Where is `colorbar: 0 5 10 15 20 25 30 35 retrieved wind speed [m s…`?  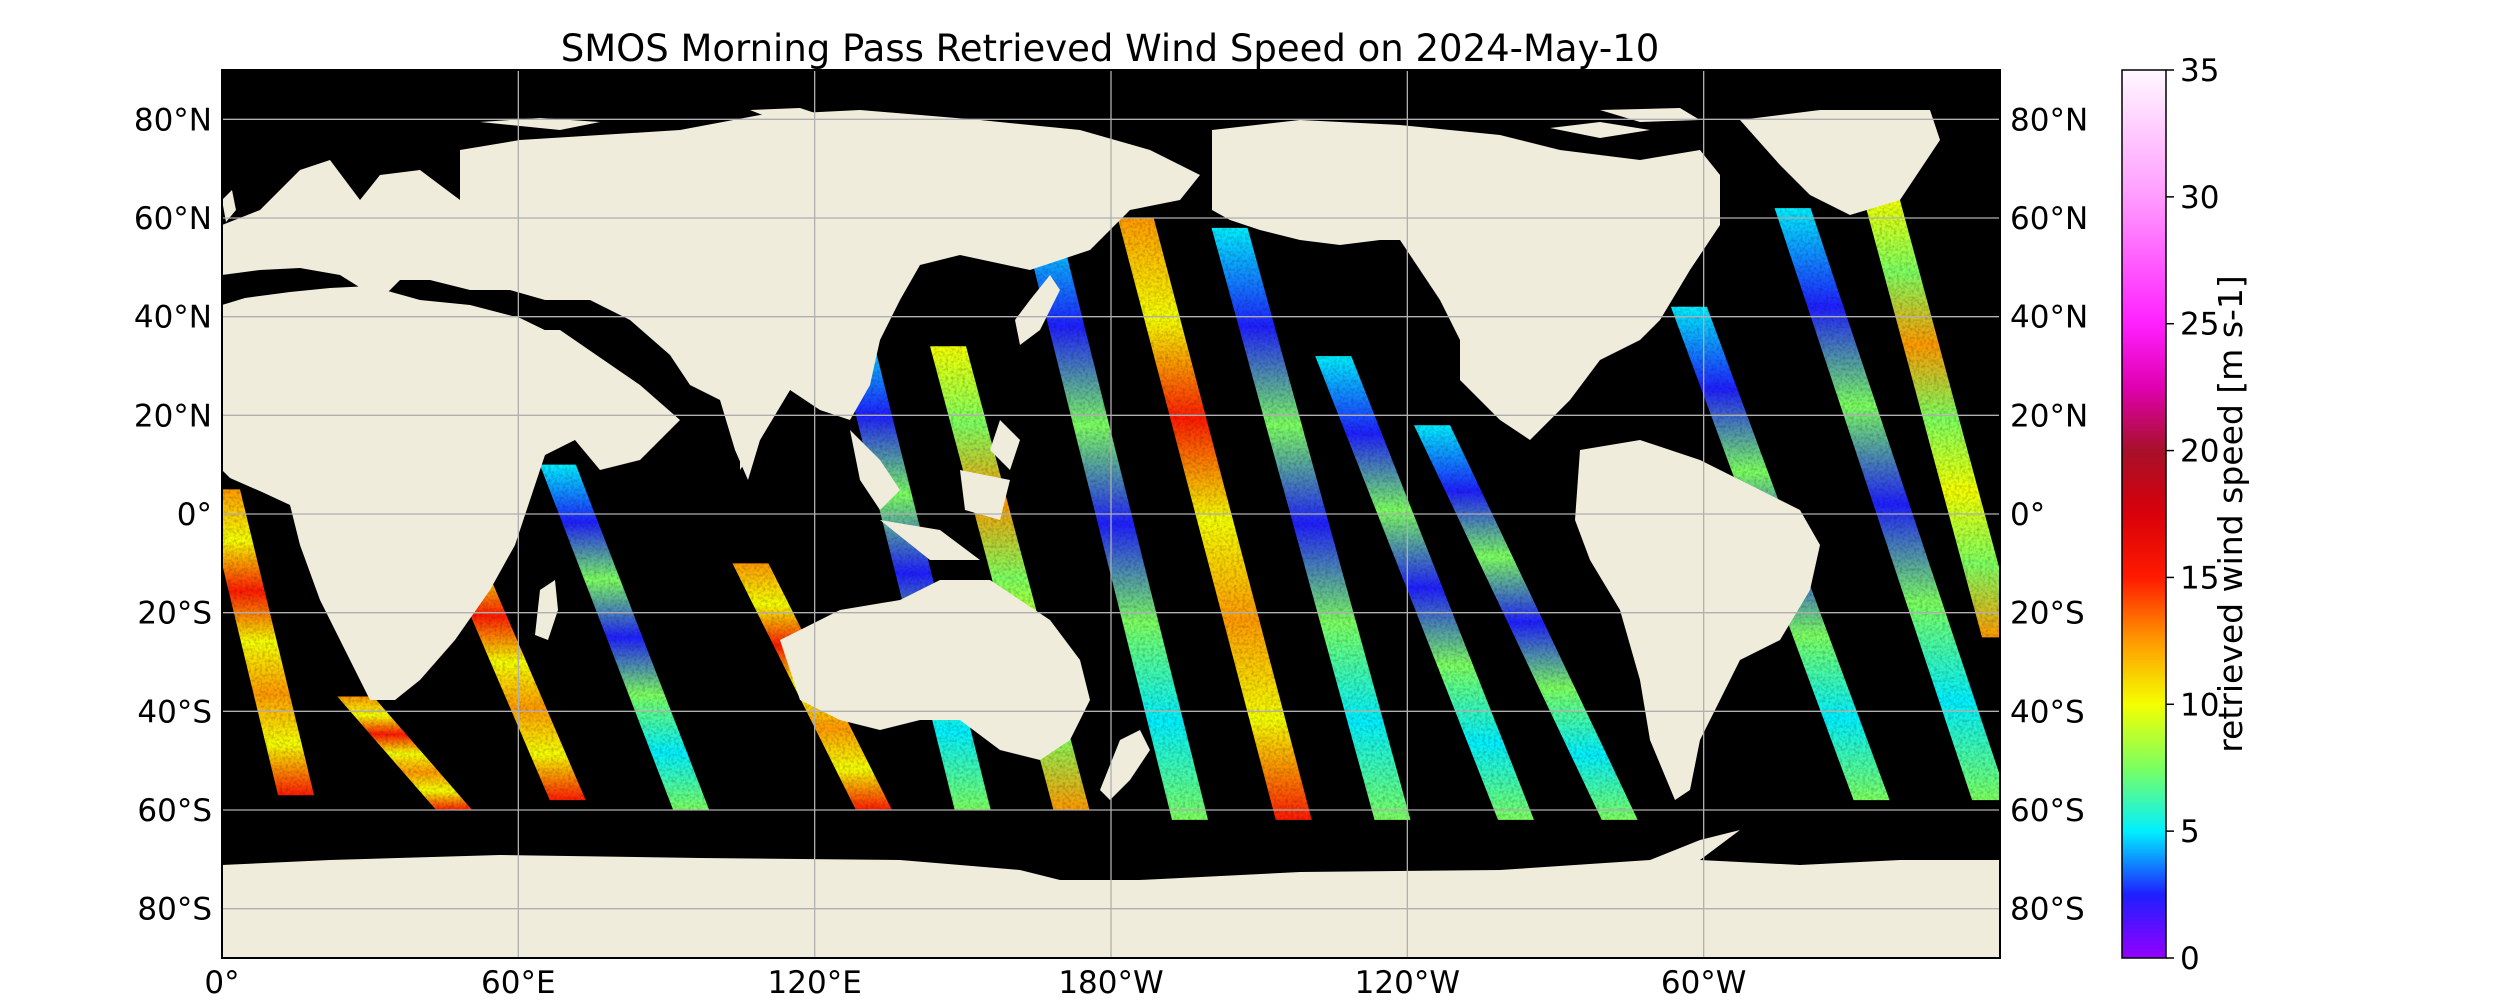 colorbar: 0 5 10 15 20 25 30 35 retrieved wind speed [m s… is located at coordinates (2185, 515).